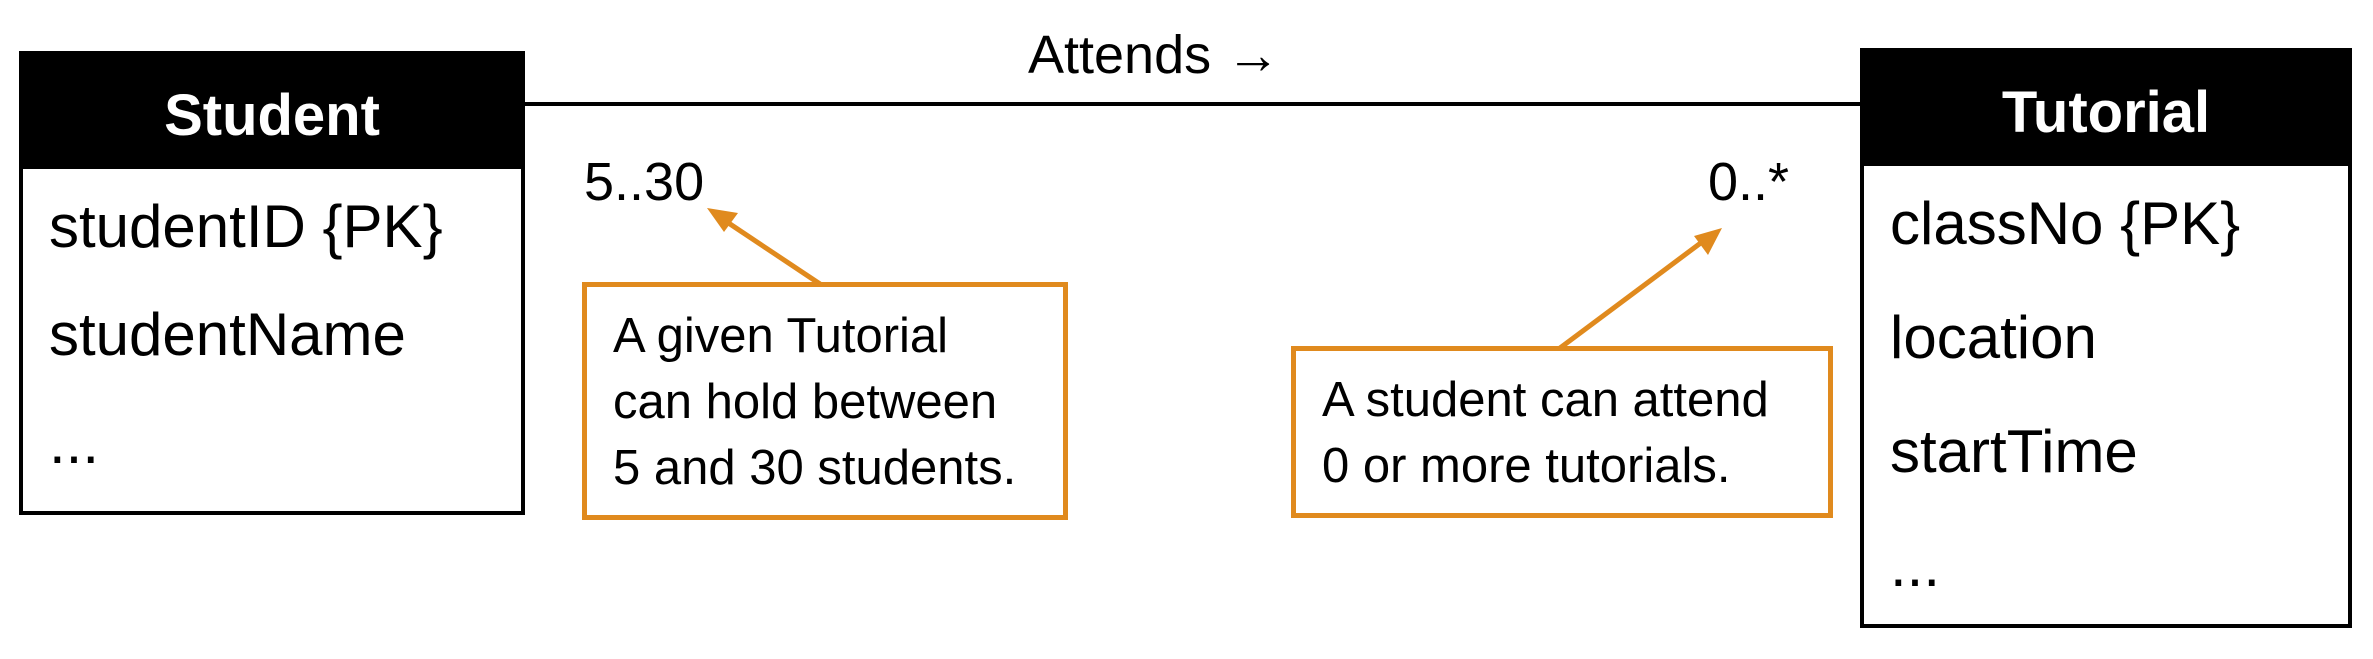  Describe the element at coordinates (1526, 466) in the screenshot. I see `note-line: 0 or more tutorials.` at that location.